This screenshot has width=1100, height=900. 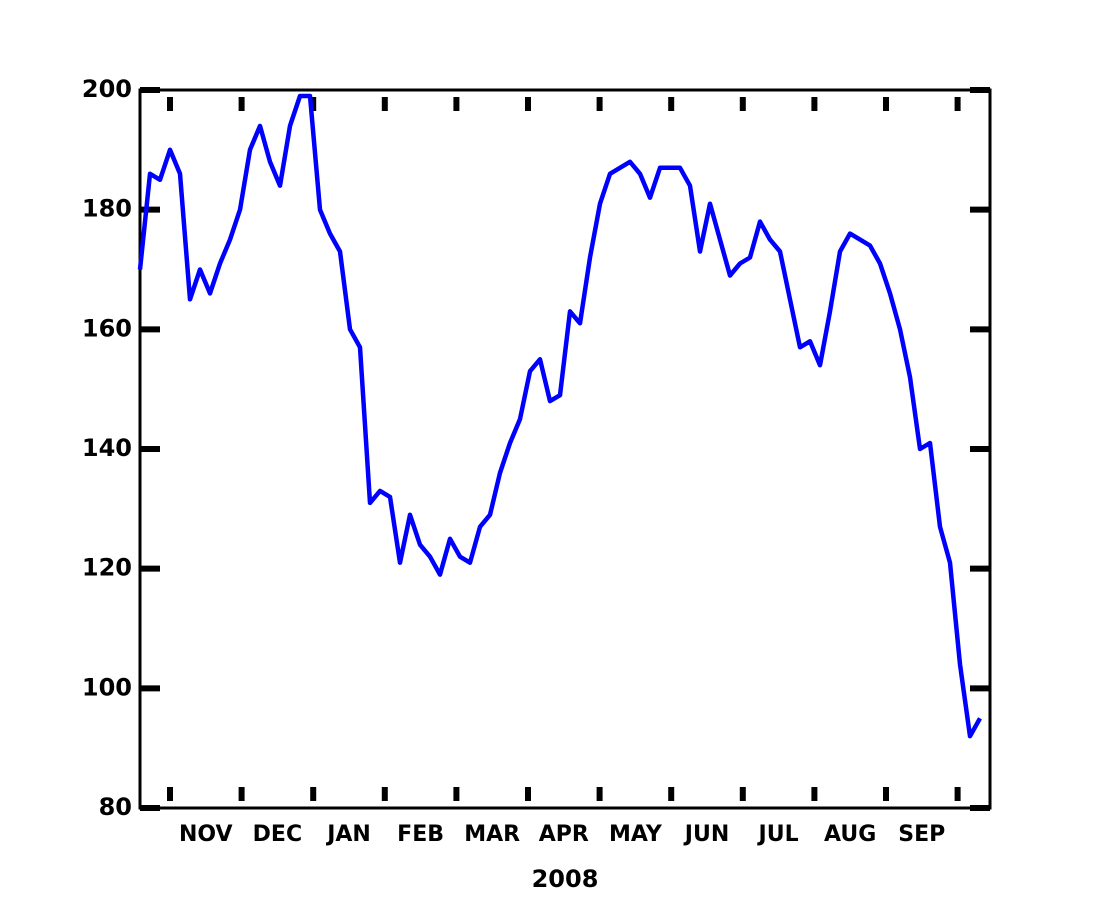 I want to click on x-tick-label: FEB, so click(x=420, y=834).